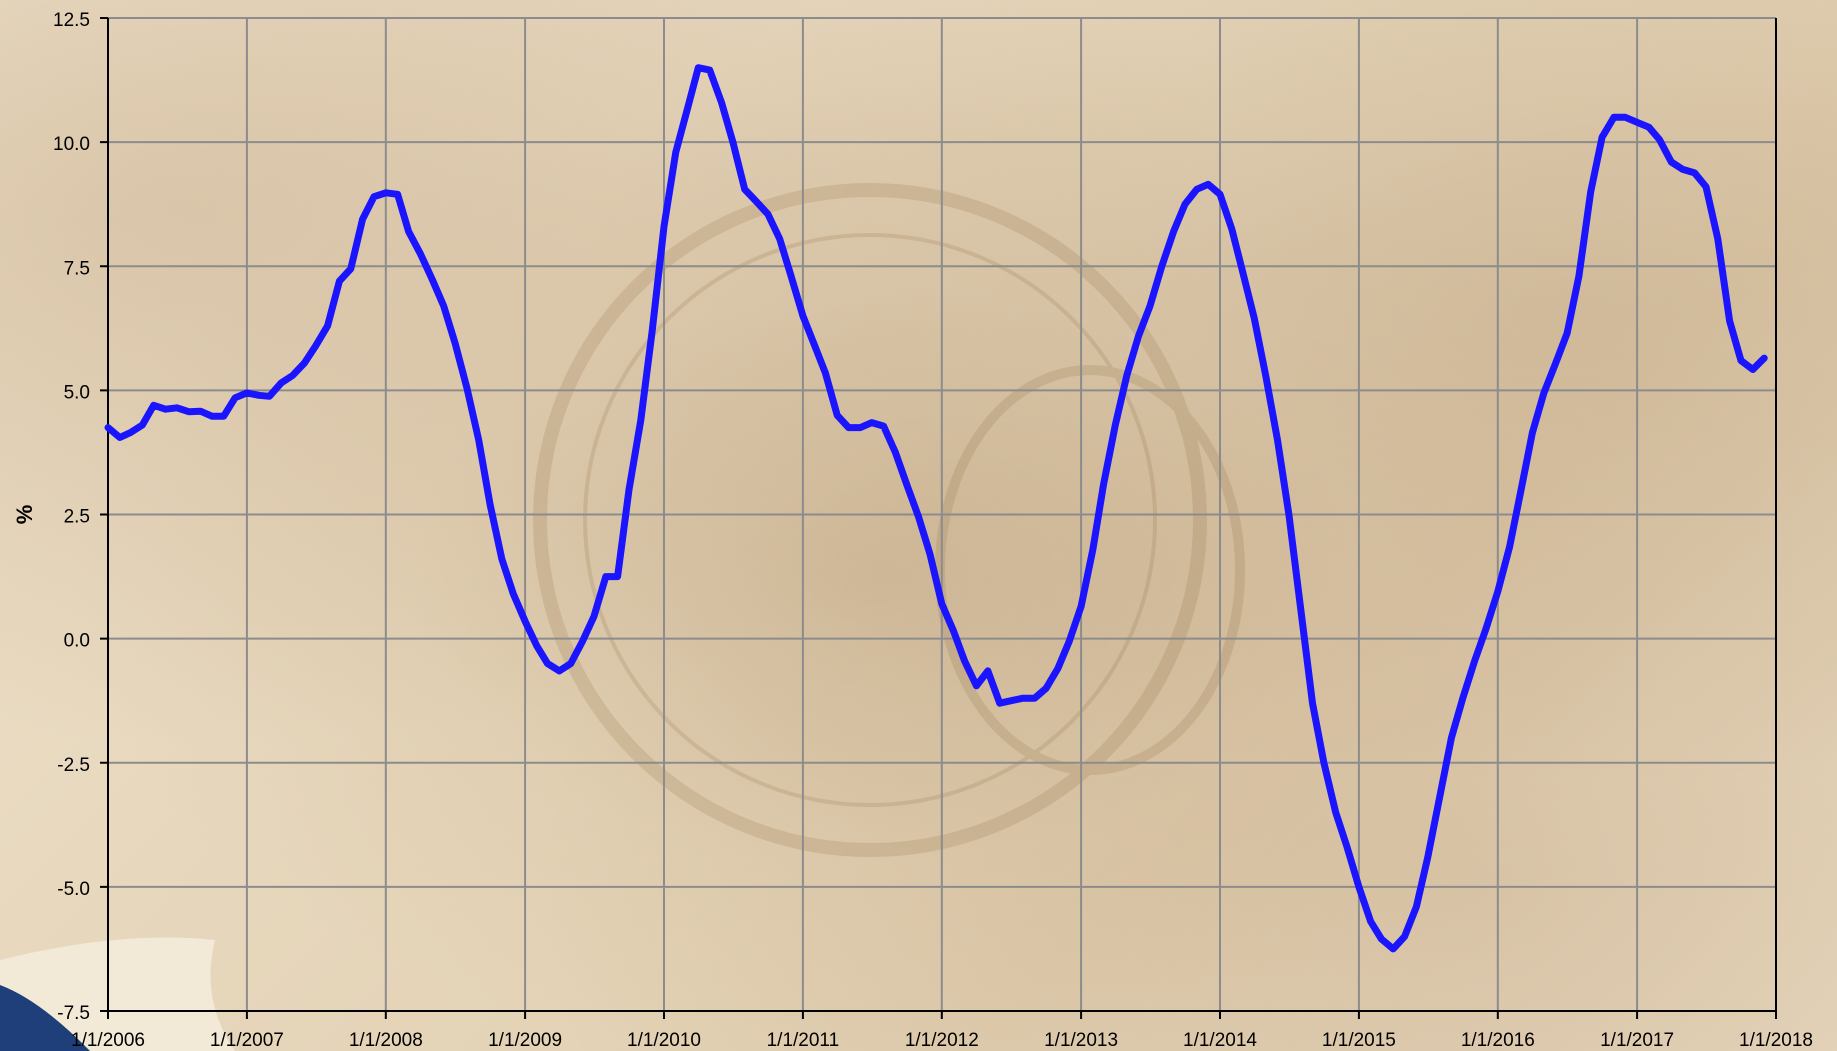  What do you see at coordinates (1359, 1040) in the screenshot?
I see `x-tick-label: 1/1/2015` at bounding box center [1359, 1040].